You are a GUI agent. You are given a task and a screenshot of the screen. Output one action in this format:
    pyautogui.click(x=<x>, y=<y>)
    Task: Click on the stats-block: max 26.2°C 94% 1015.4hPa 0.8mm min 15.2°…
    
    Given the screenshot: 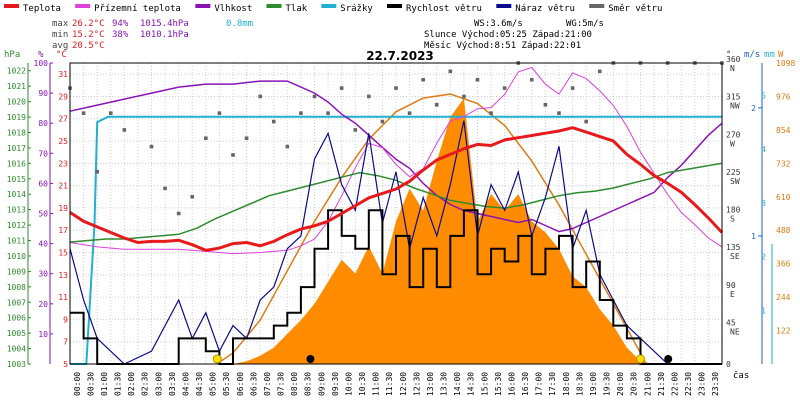 What is the action you would take?
    pyautogui.click(x=152, y=35)
    